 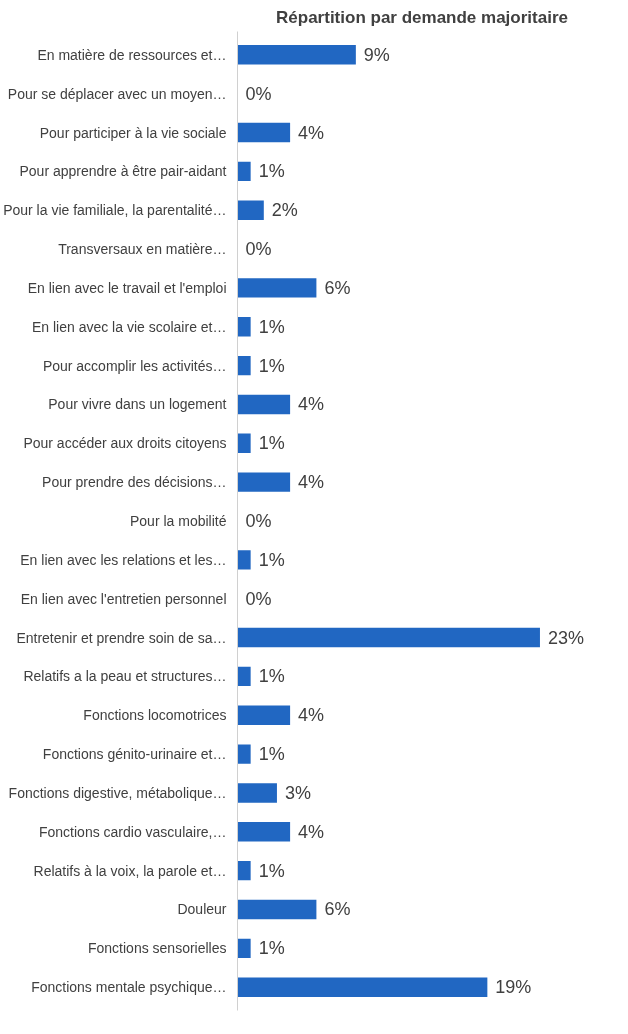 I want to click on data-label: 19%, so click(x=513, y=987).